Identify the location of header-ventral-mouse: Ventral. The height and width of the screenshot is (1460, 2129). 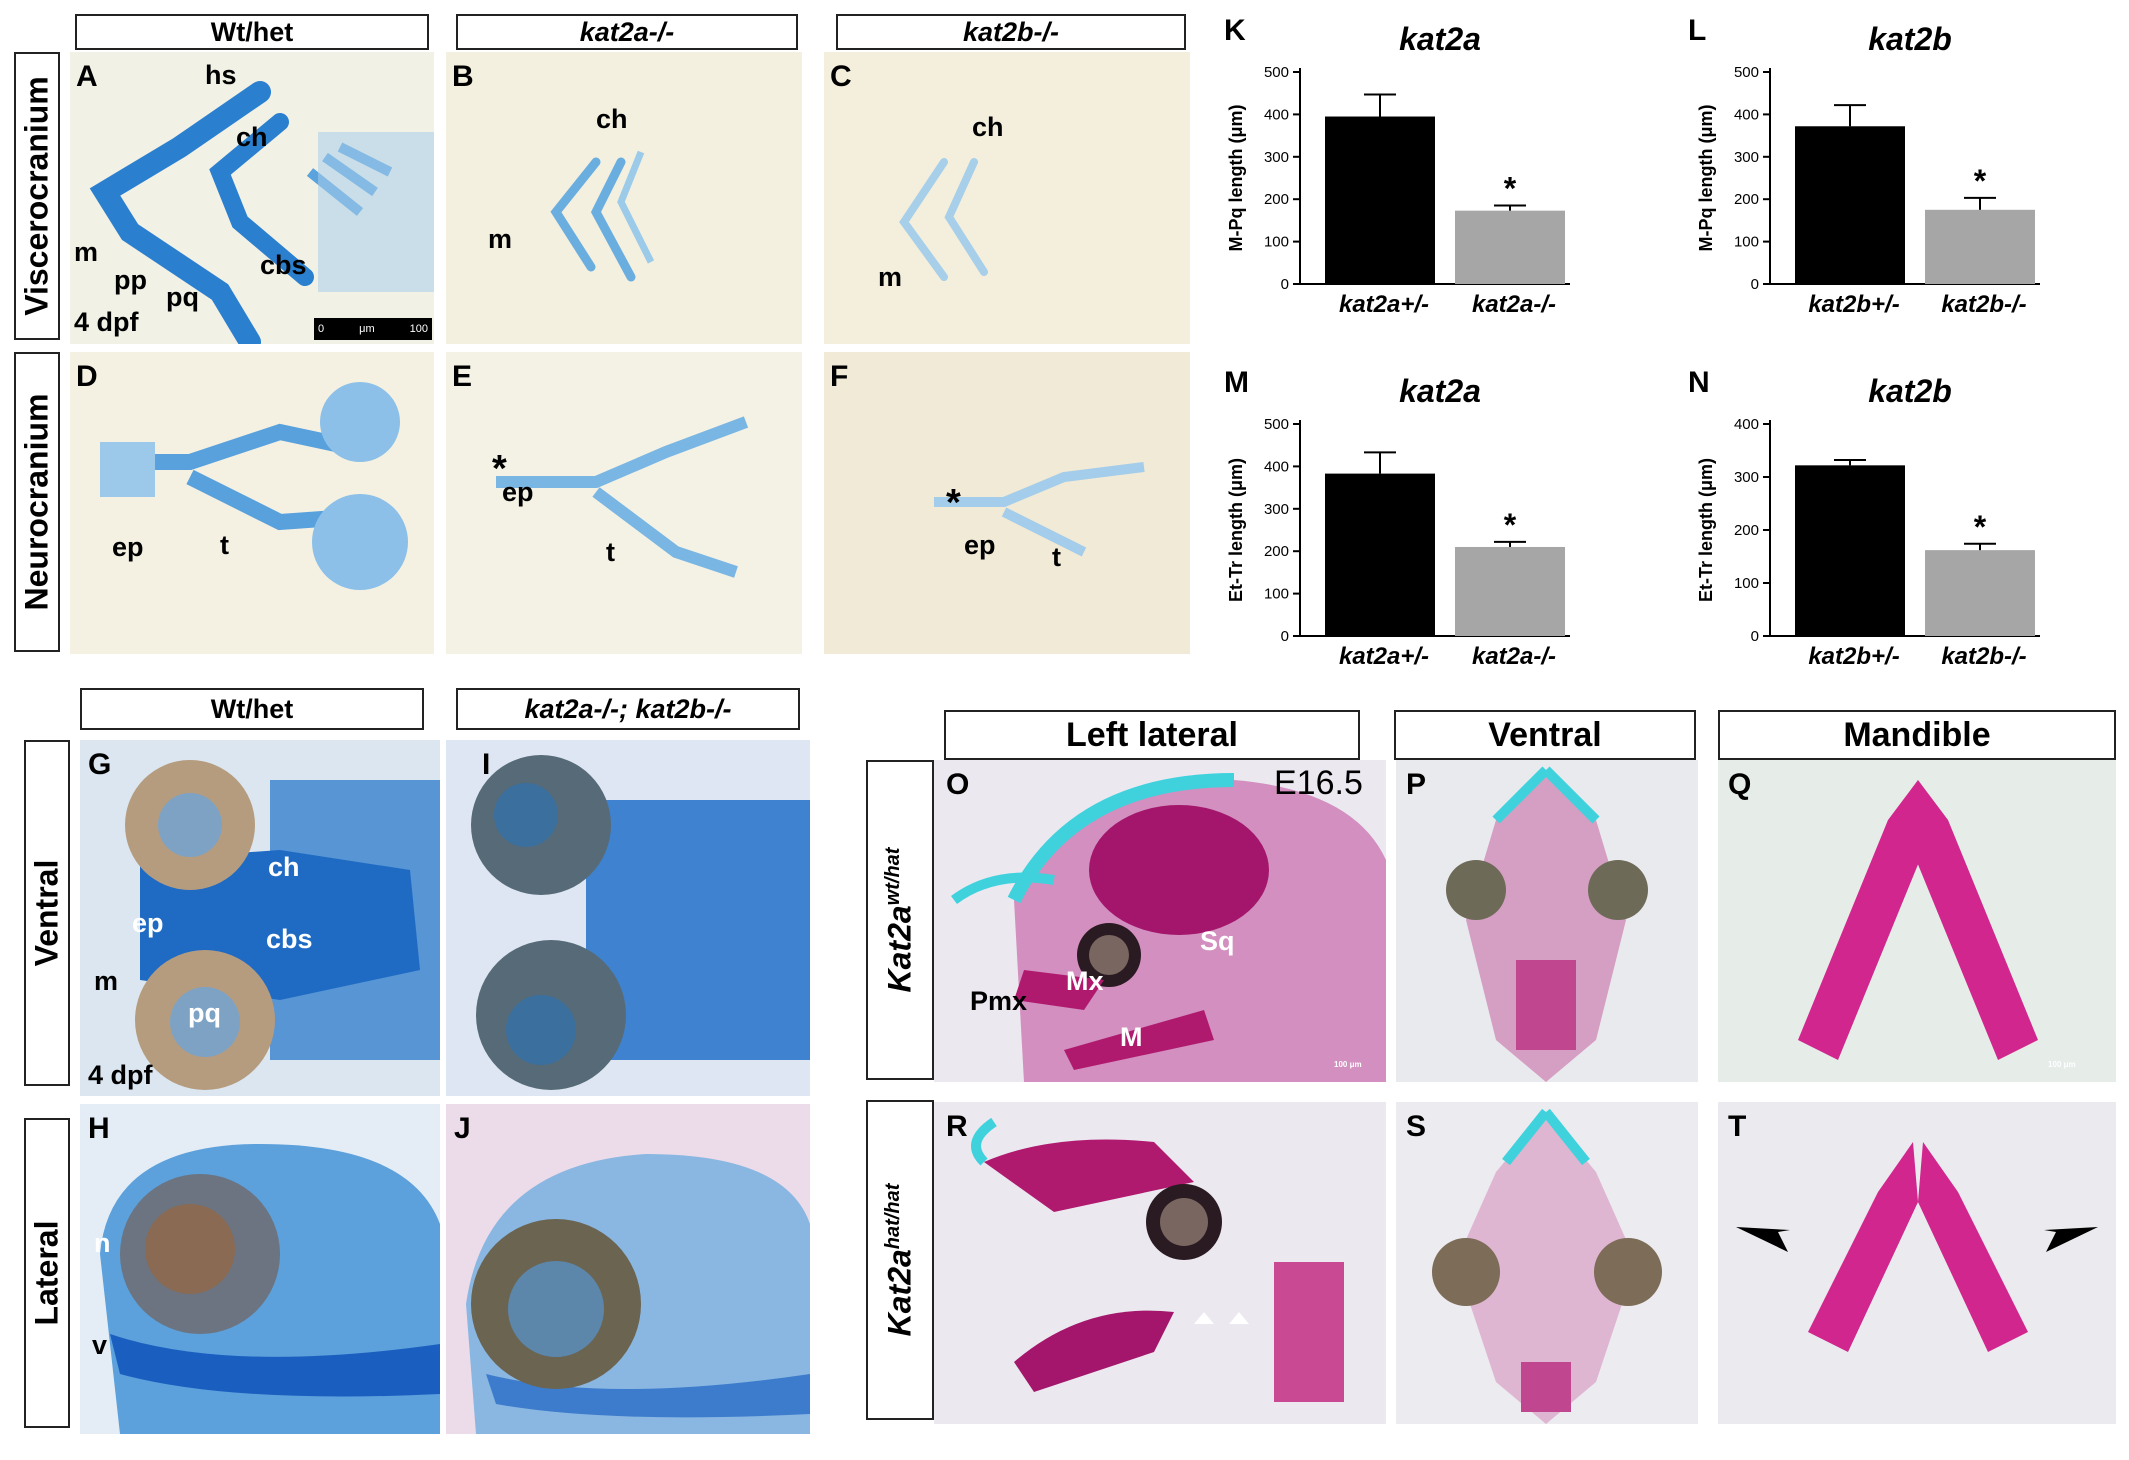
(1545, 735).